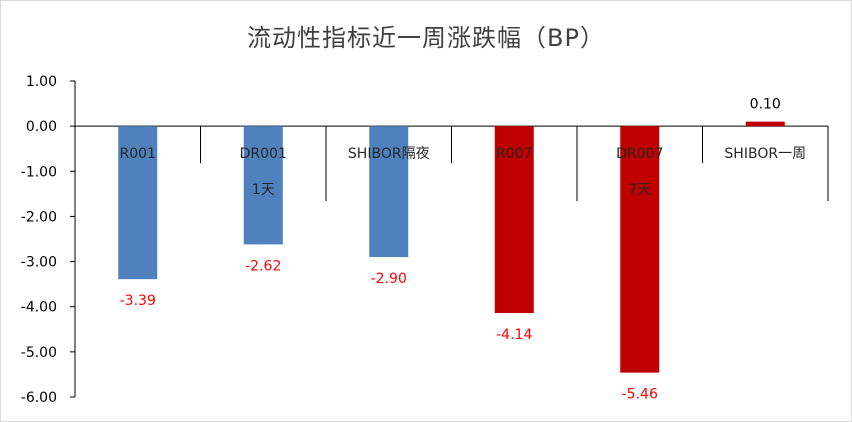 The image size is (852, 422). What do you see at coordinates (263, 266) in the screenshot?
I see `data-label: -2.62` at bounding box center [263, 266].